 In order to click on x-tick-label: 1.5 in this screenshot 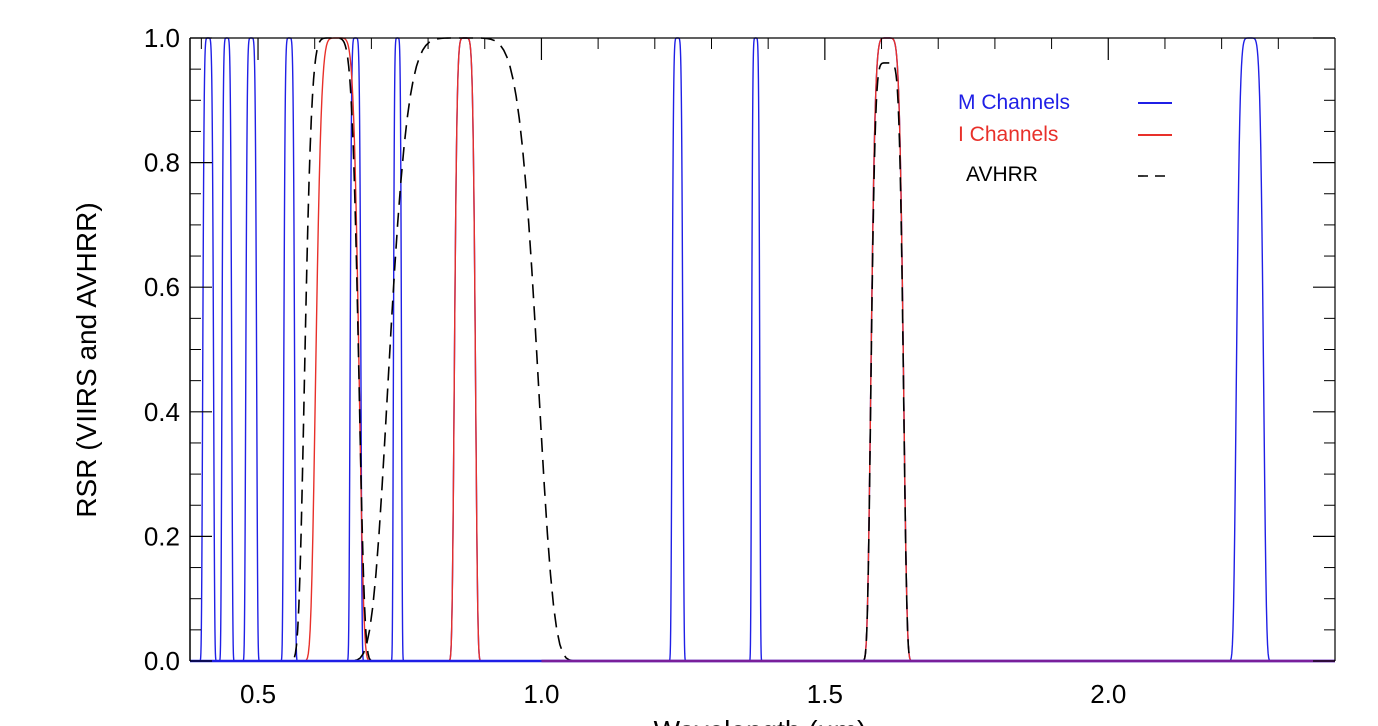, I will do `click(825, 694)`.